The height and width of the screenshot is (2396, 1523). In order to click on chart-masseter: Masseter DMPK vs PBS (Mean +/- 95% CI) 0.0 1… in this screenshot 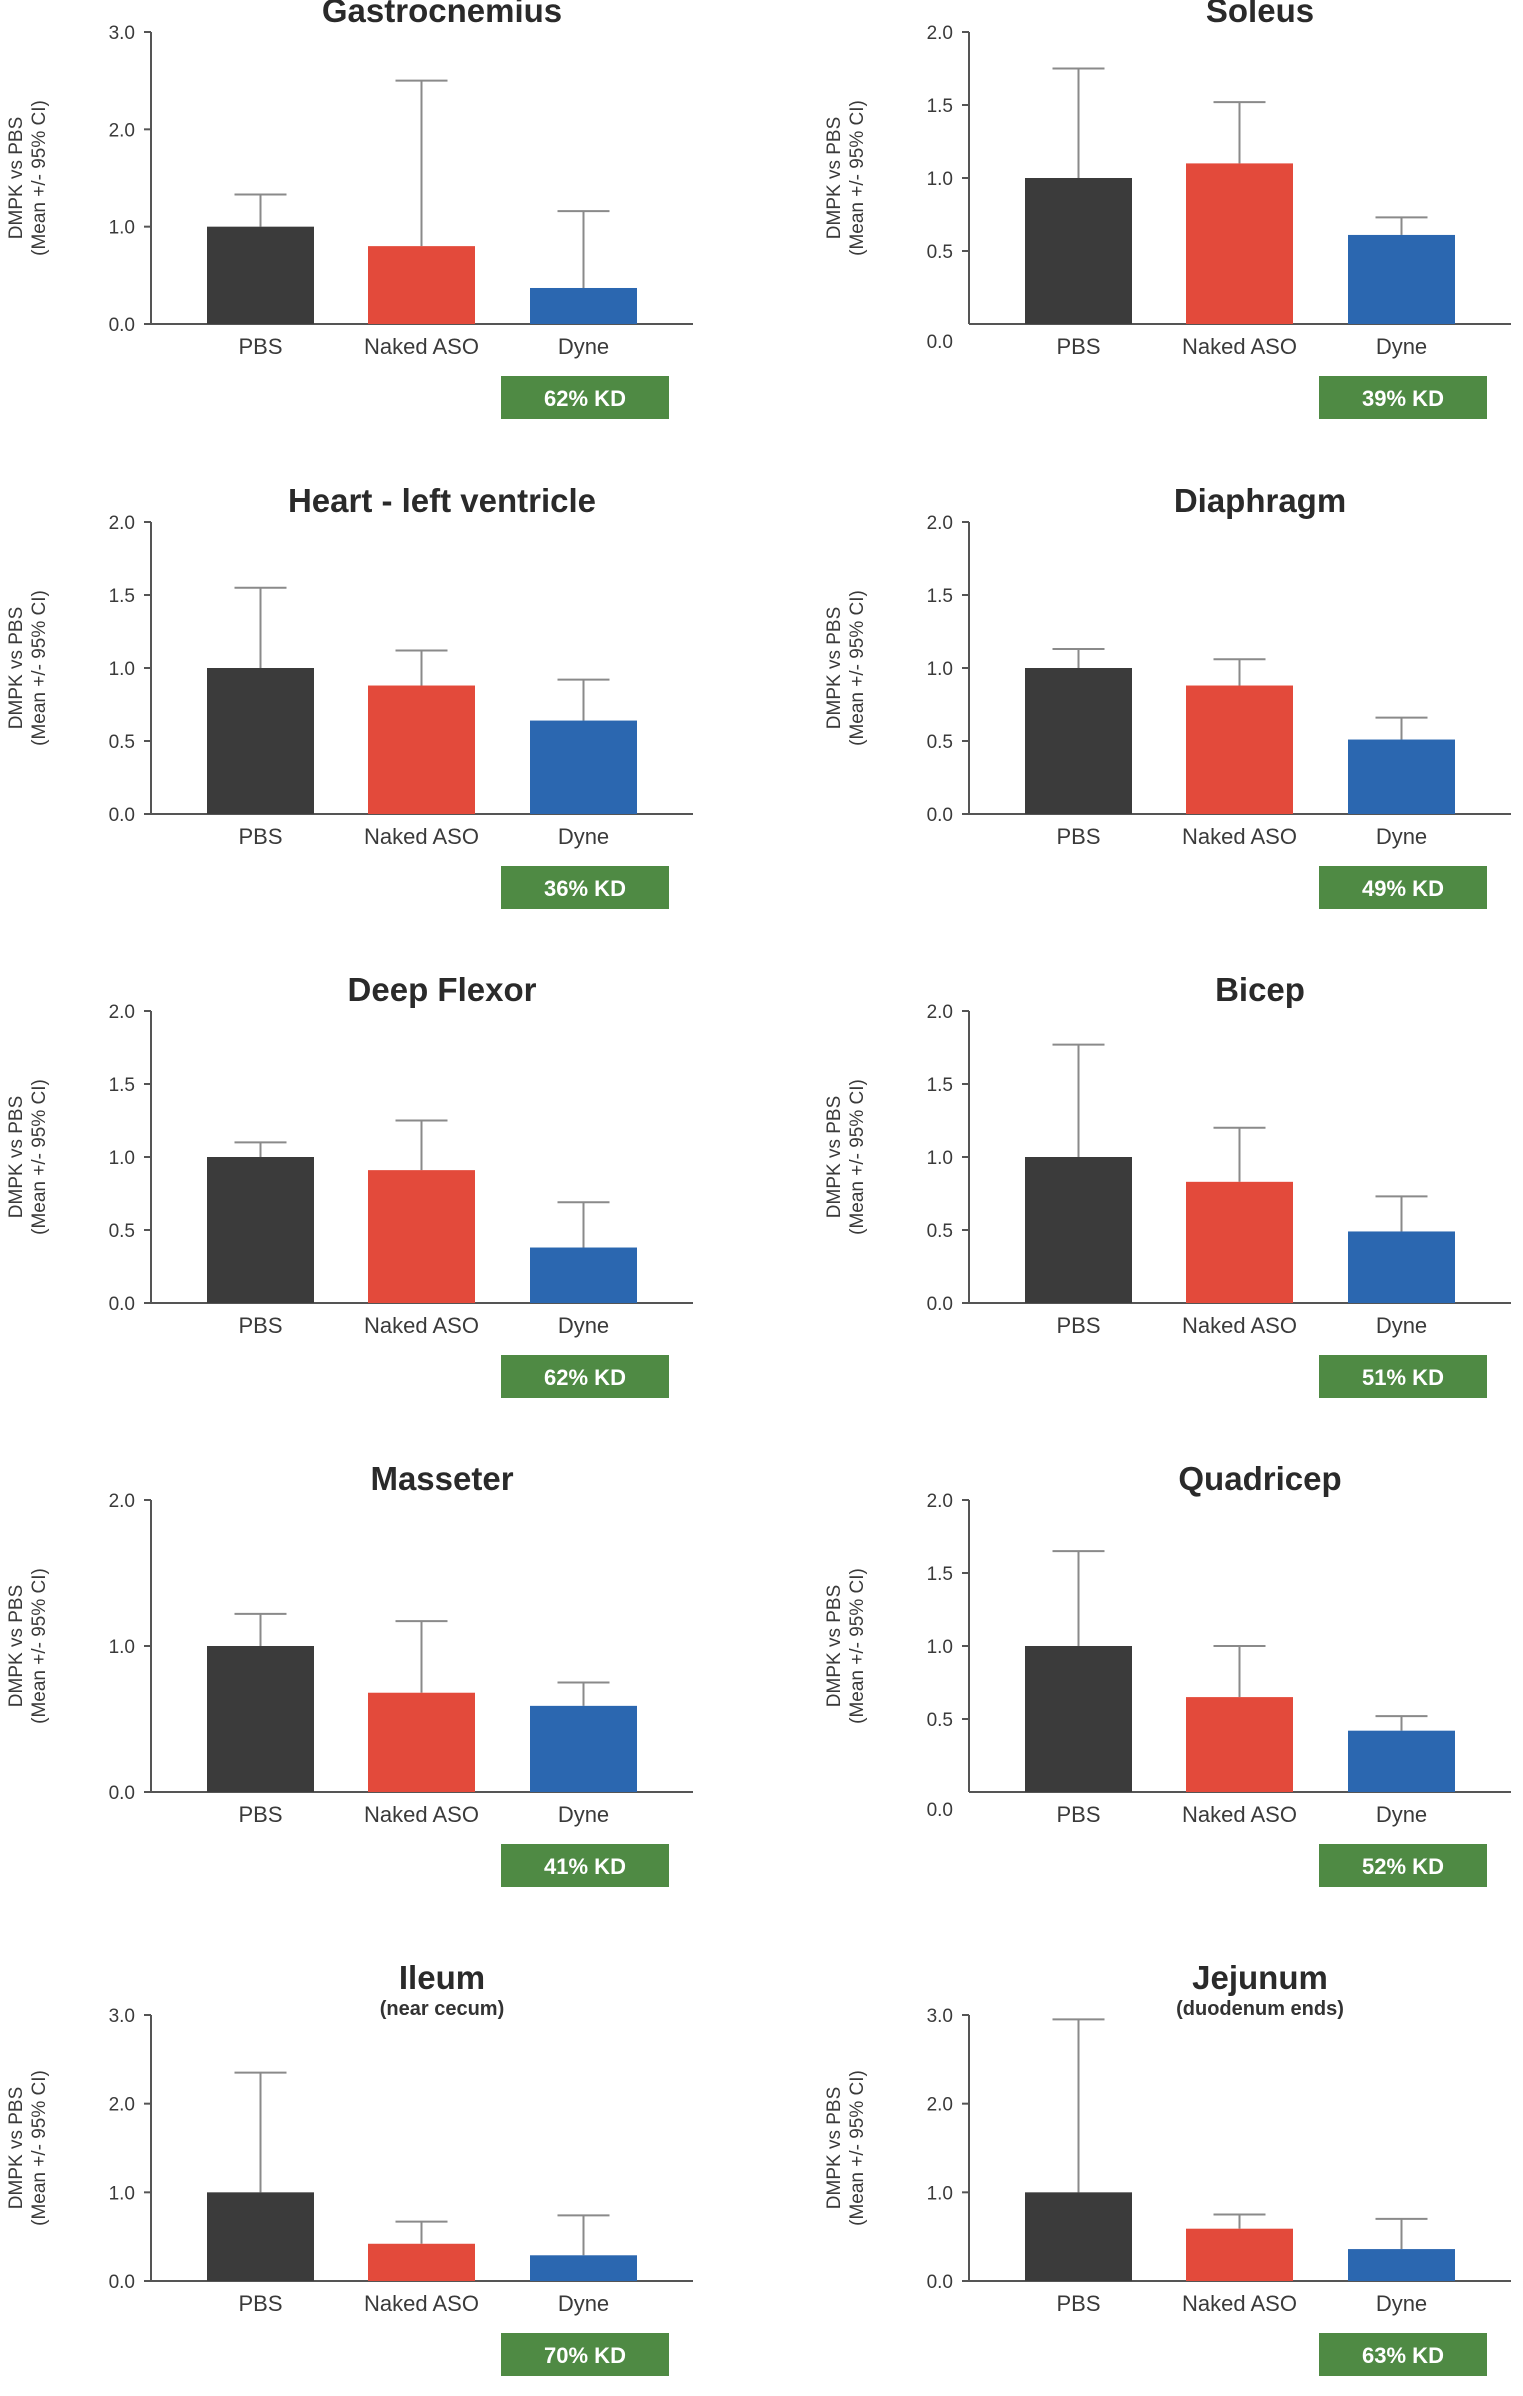, I will do `click(349, 1673)`.